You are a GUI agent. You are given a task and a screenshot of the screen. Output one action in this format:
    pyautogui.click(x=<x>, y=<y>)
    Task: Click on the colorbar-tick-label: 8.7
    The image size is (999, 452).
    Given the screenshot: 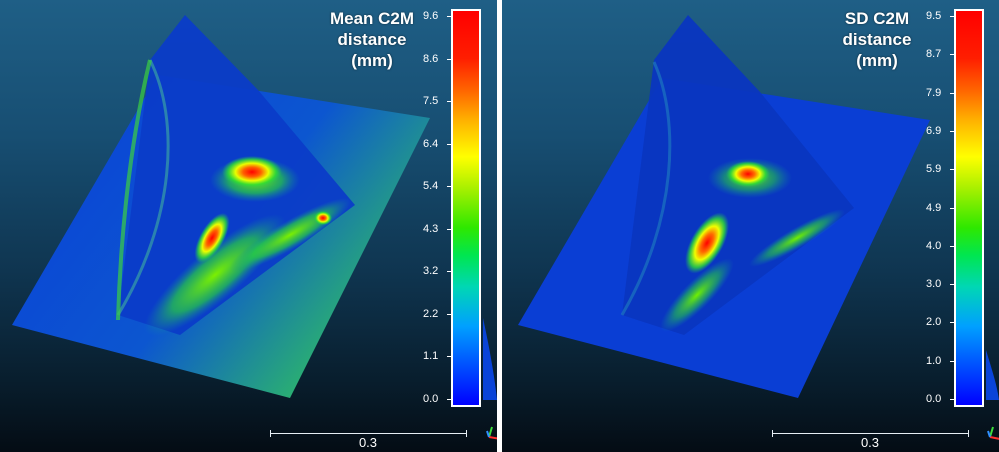 What is the action you would take?
    pyautogui.click(x=934, y=54)
    